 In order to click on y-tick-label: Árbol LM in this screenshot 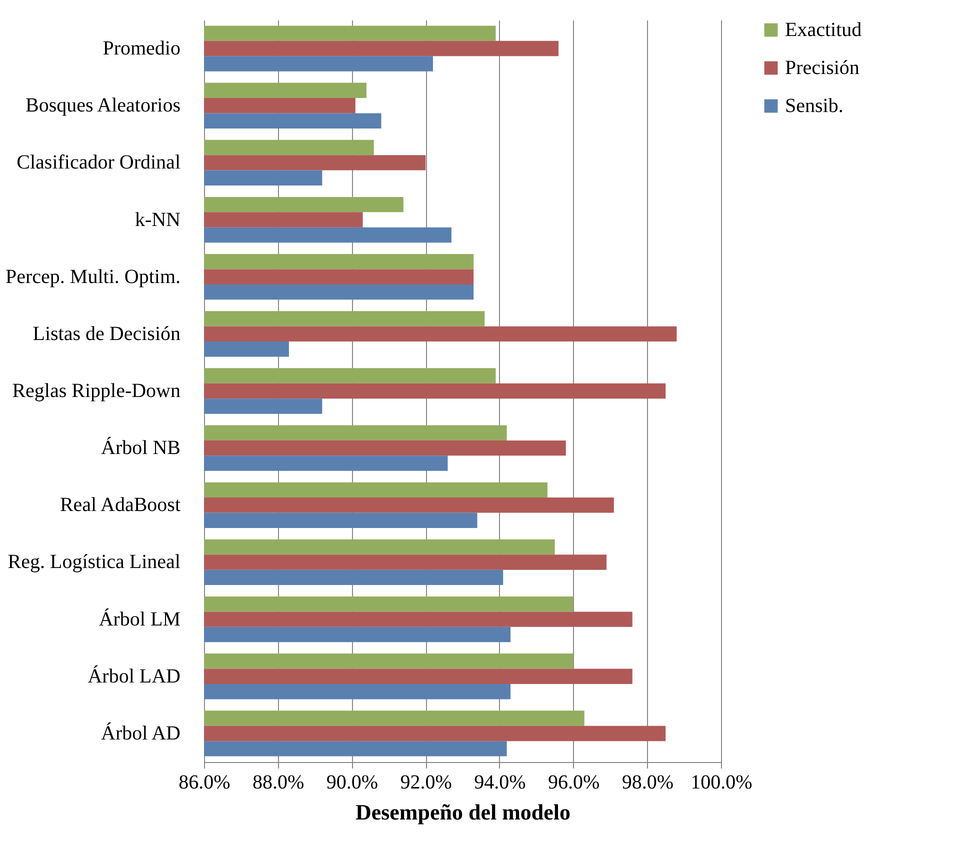, I will do `click(139, 618)`.